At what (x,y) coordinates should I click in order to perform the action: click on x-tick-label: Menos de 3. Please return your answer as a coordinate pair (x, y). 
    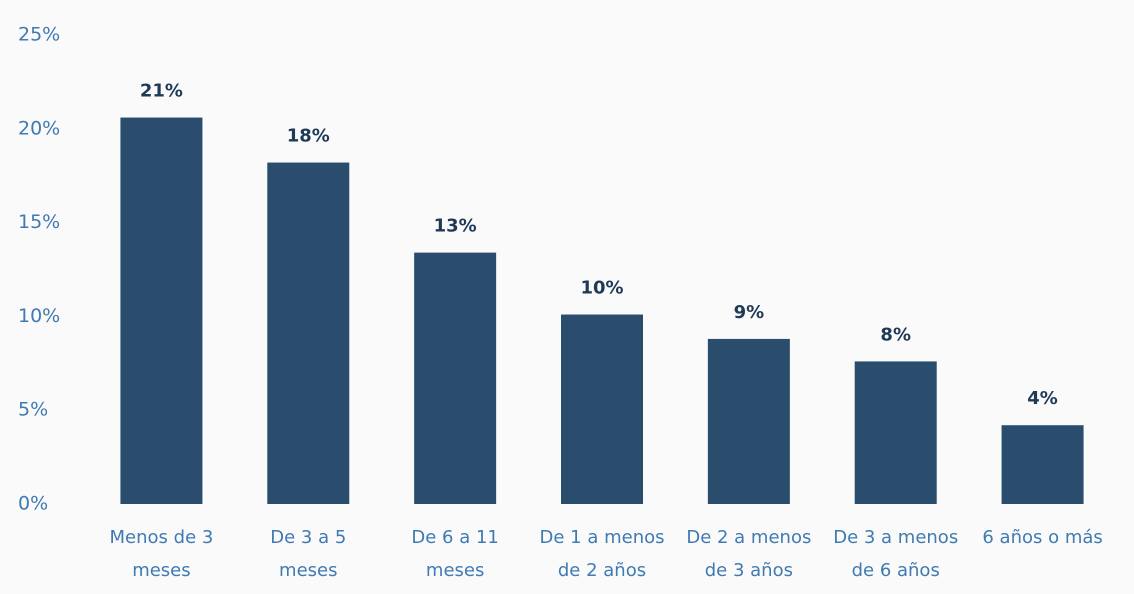
    Looking at the image, I should click on (162, 537).